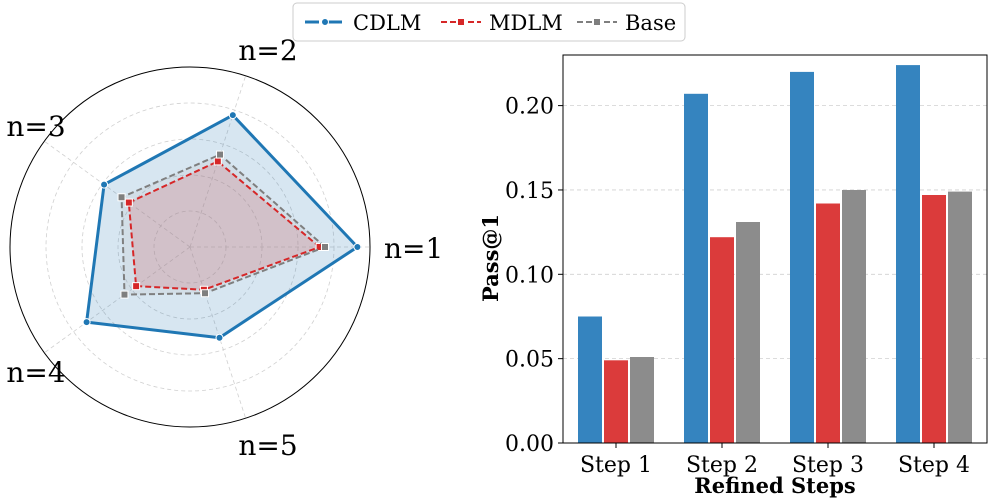  What do you see at coordinates (597, 22) in the screenshot?
I see `legend-marker-base` at bounding box center [597, 22].